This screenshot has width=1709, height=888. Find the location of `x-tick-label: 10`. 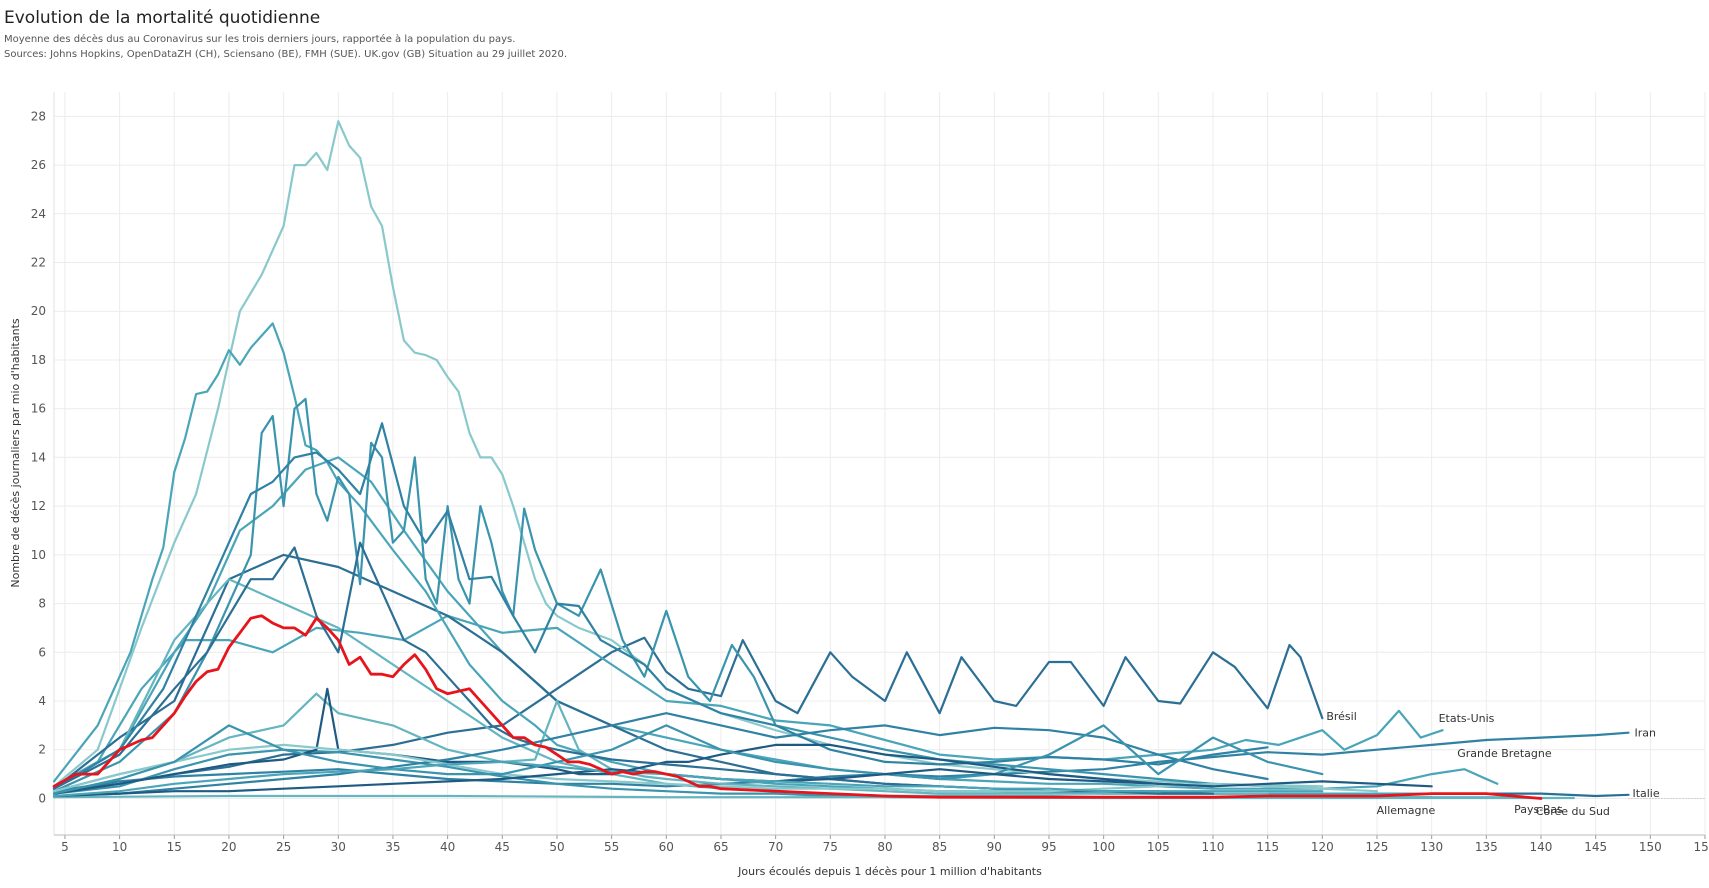

x-tick-label: 10 is located at coordinates (119, 847).